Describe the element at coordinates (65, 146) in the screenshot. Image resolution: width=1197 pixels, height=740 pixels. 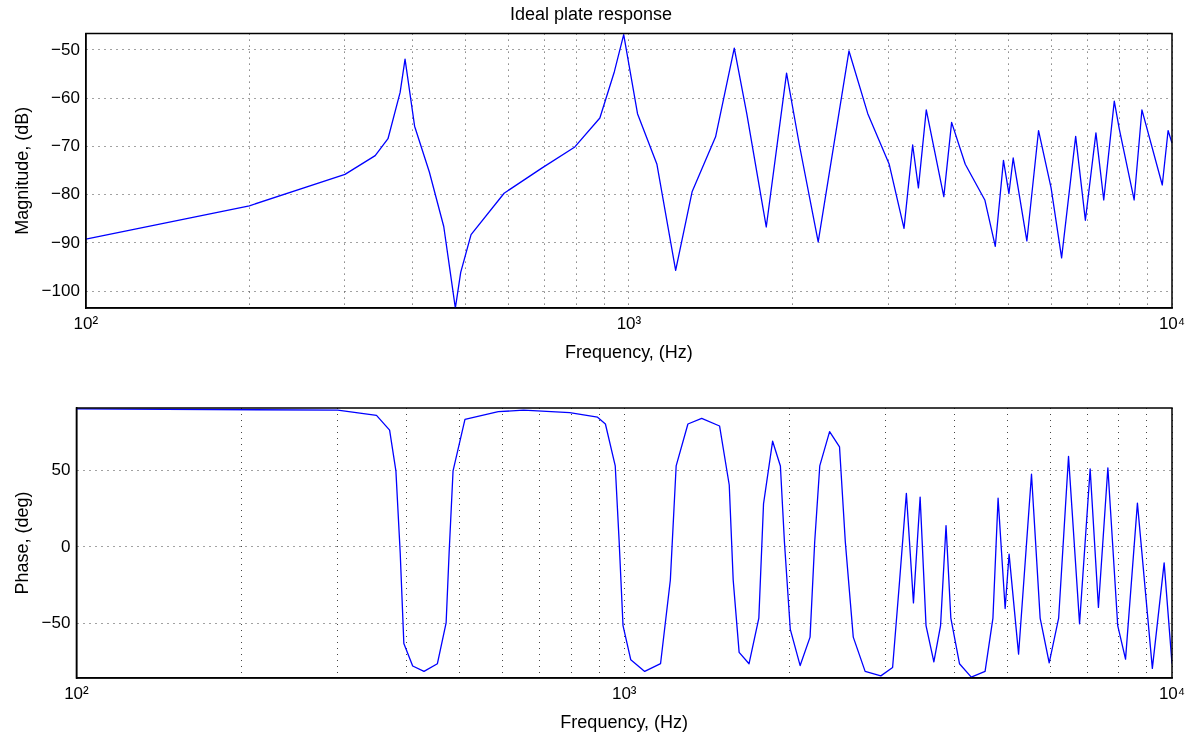
I see `y-tick-label: −70` at that location.